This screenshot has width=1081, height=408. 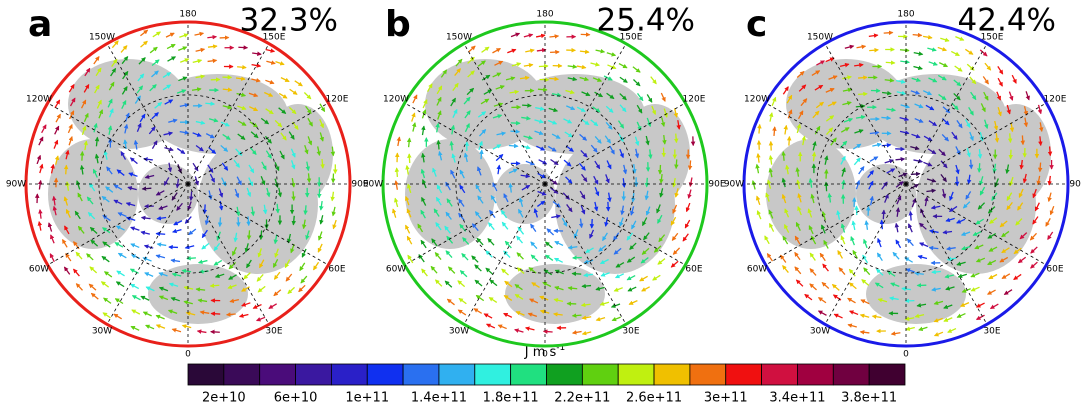 What do you see at coordinates (734, 185) in the screenshot?
I see `longitude-label: 90W` at bounding box center [734, 185].